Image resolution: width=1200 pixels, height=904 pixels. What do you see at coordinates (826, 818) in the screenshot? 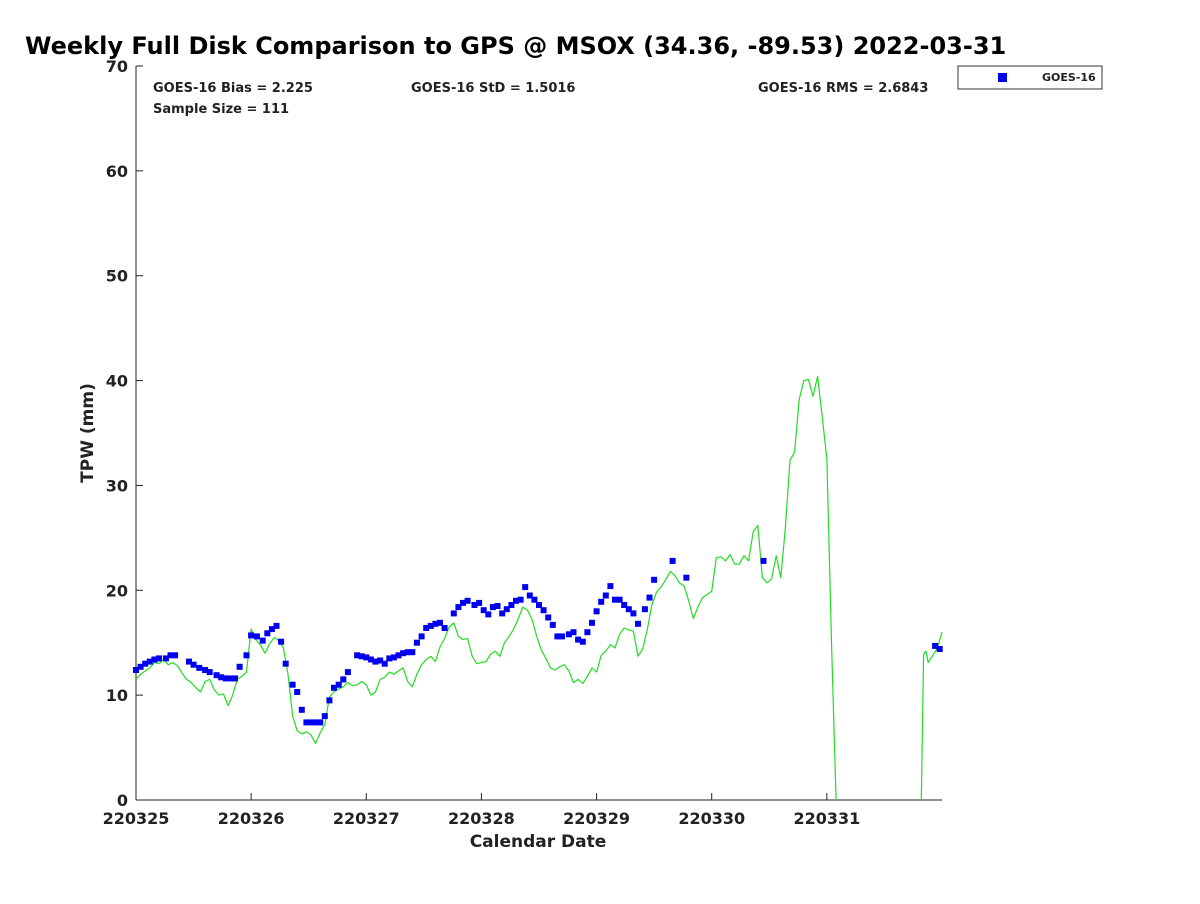
I see `x-tick-label: 220331` at bounding box center [826, 818].